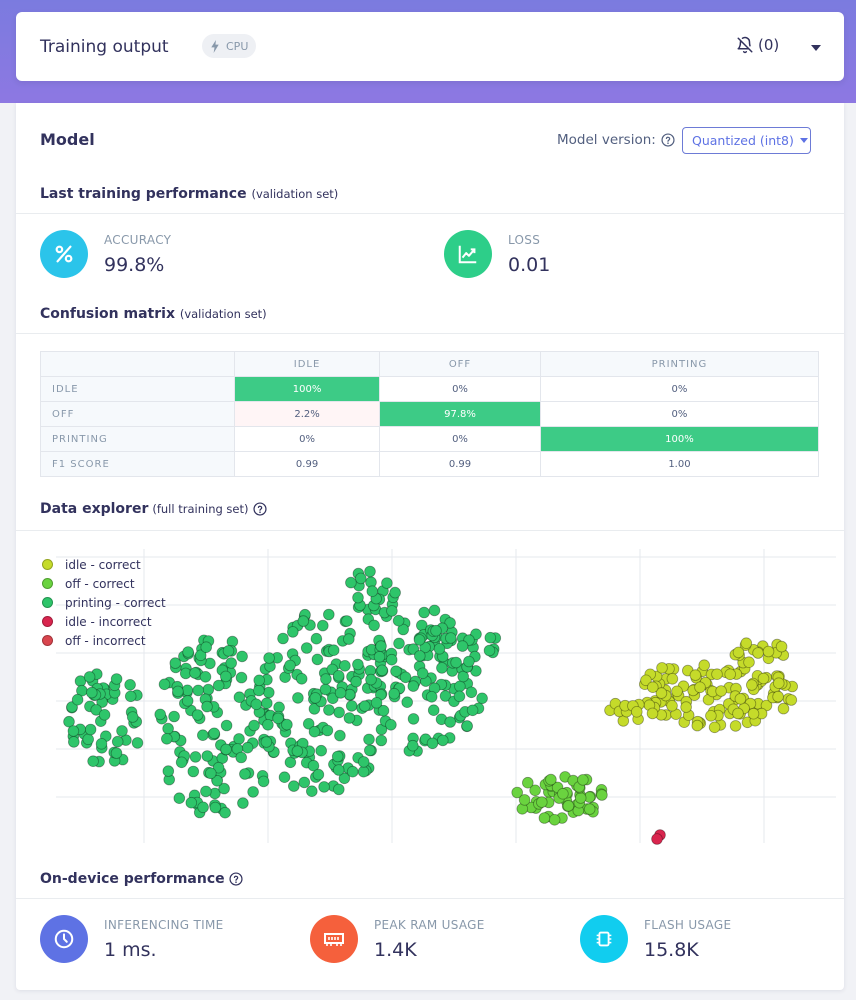 Image resolution: width=856 pixels, height=1000 pixels. What do you see at coordinates (816, 48) in the screenshot?
I see `menu-dropdown-button` at bounding box center [816, 48].